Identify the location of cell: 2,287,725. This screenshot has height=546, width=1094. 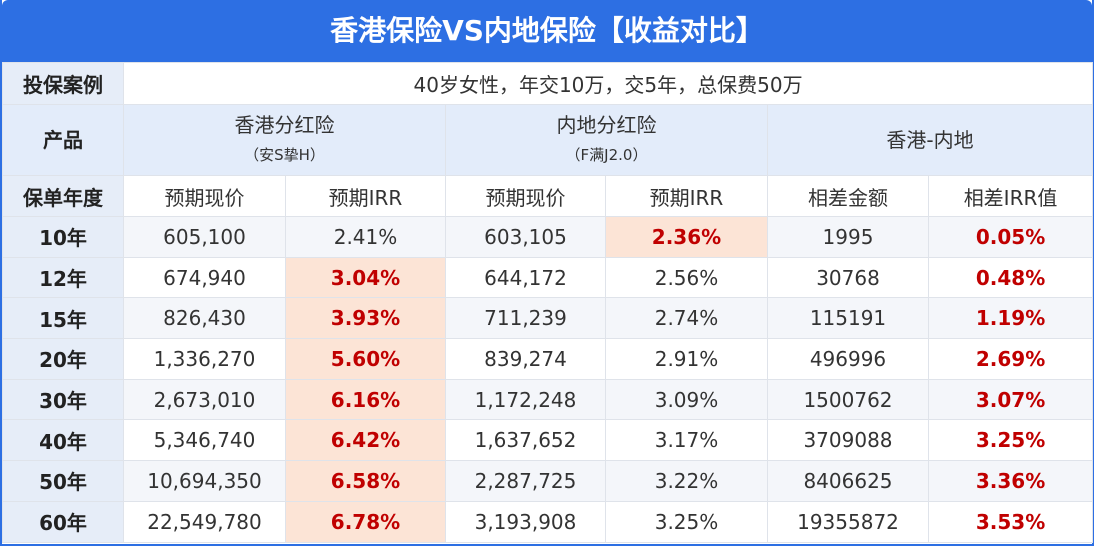
(525, 481).